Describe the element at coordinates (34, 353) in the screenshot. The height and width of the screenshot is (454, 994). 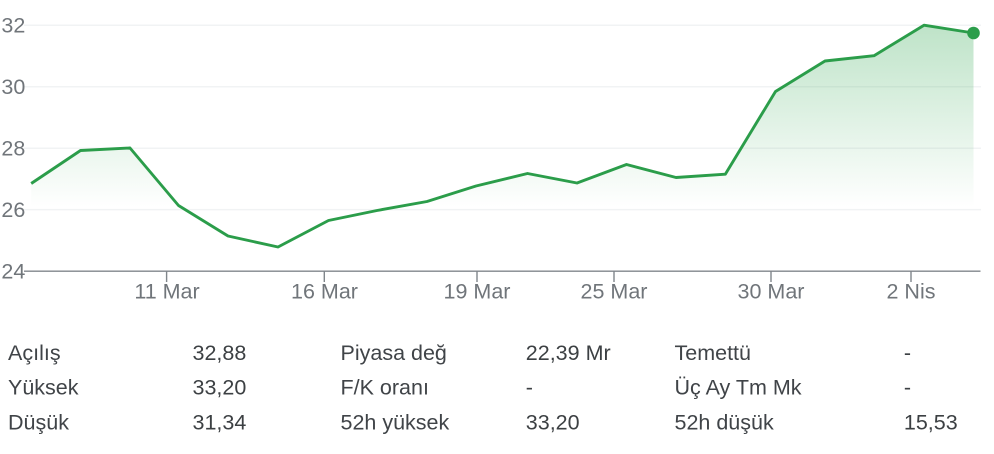
I see `svg-text: Açılış` at that location.